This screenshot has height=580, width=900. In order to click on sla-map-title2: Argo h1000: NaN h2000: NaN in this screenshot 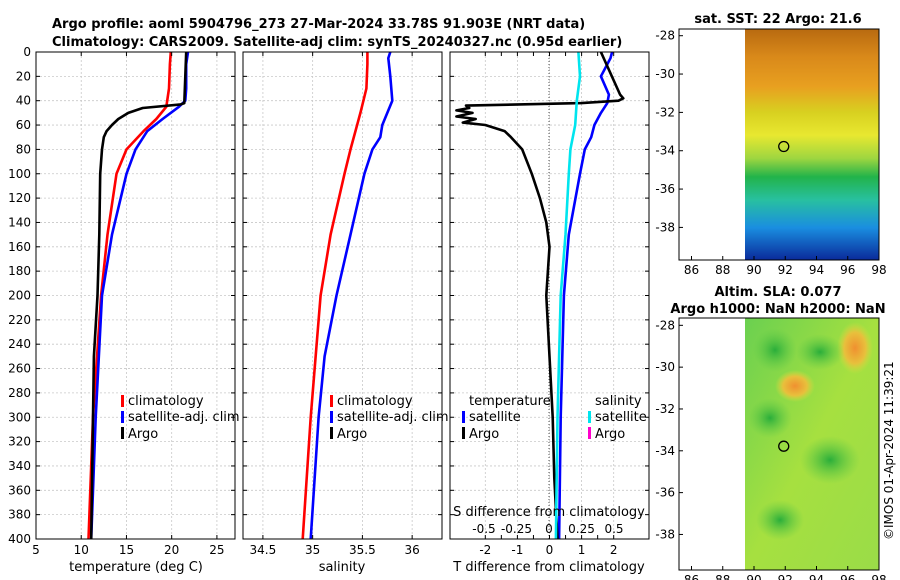, I will do `click(777, 309)`.